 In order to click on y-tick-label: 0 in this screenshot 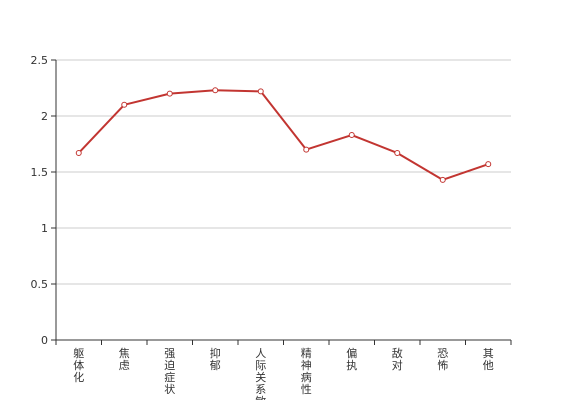, I will do `click(44, 340)`.